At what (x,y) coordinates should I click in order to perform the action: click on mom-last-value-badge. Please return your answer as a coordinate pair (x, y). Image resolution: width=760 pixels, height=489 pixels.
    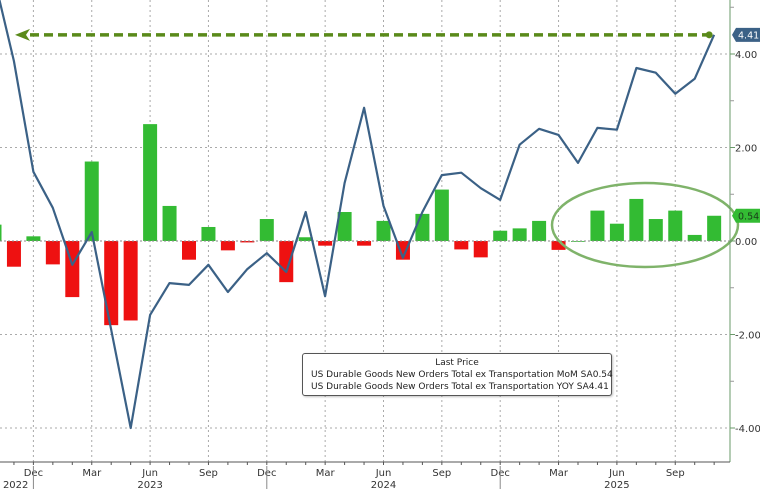
    Looking at the image, I should click on (746, 215).